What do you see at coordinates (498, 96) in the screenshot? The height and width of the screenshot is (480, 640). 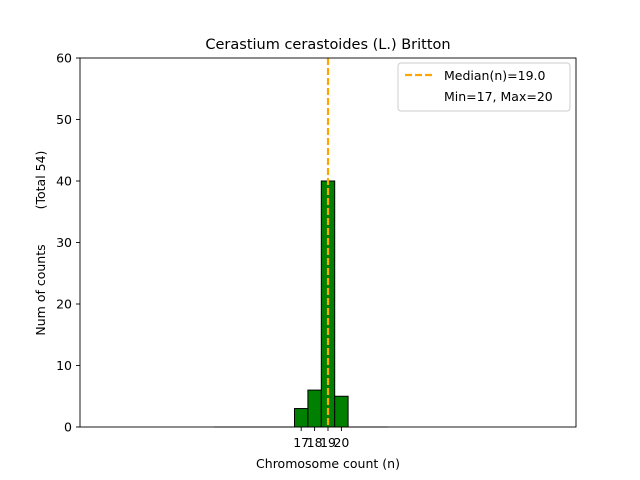 I see `legend-entry-min-max: Min=17, Max=20` at bounding box center [498, 96].